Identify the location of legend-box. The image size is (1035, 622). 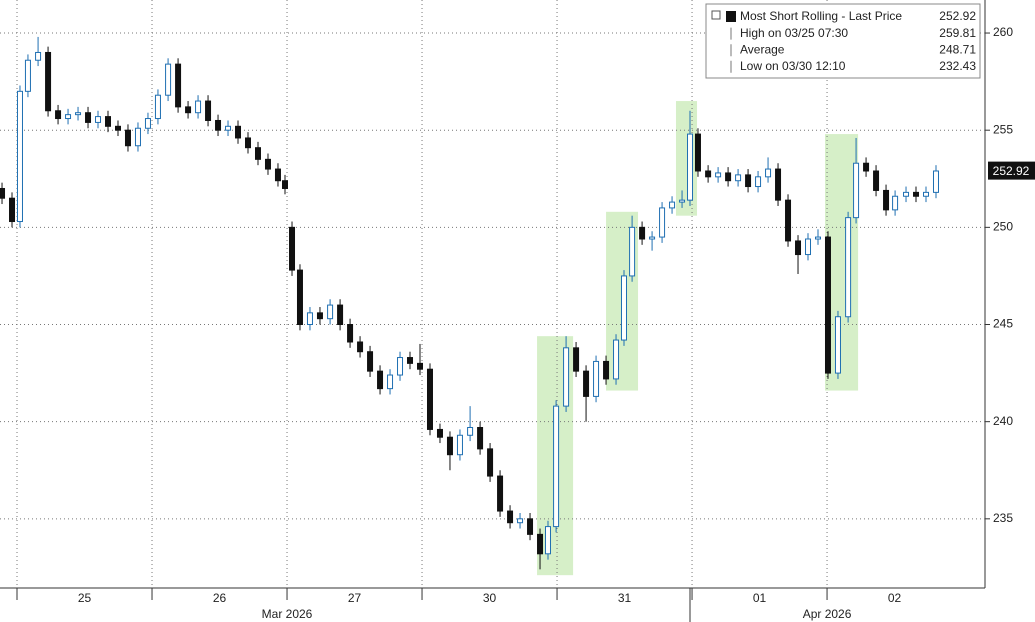
(843, 41).